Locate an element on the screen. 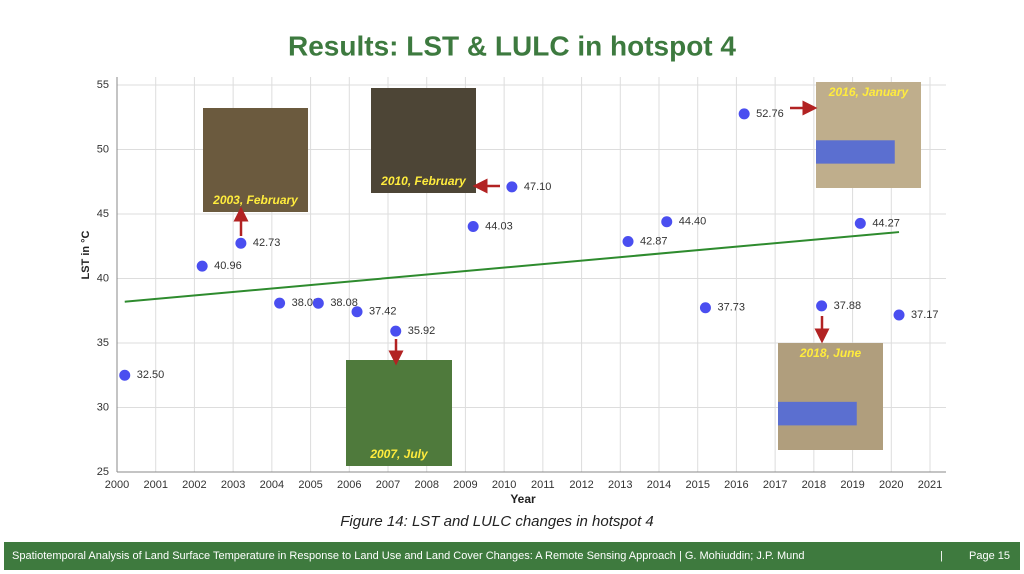 The image size is (1024, 574). annotation-label: 2007, July is located at coordinates (399, 454).